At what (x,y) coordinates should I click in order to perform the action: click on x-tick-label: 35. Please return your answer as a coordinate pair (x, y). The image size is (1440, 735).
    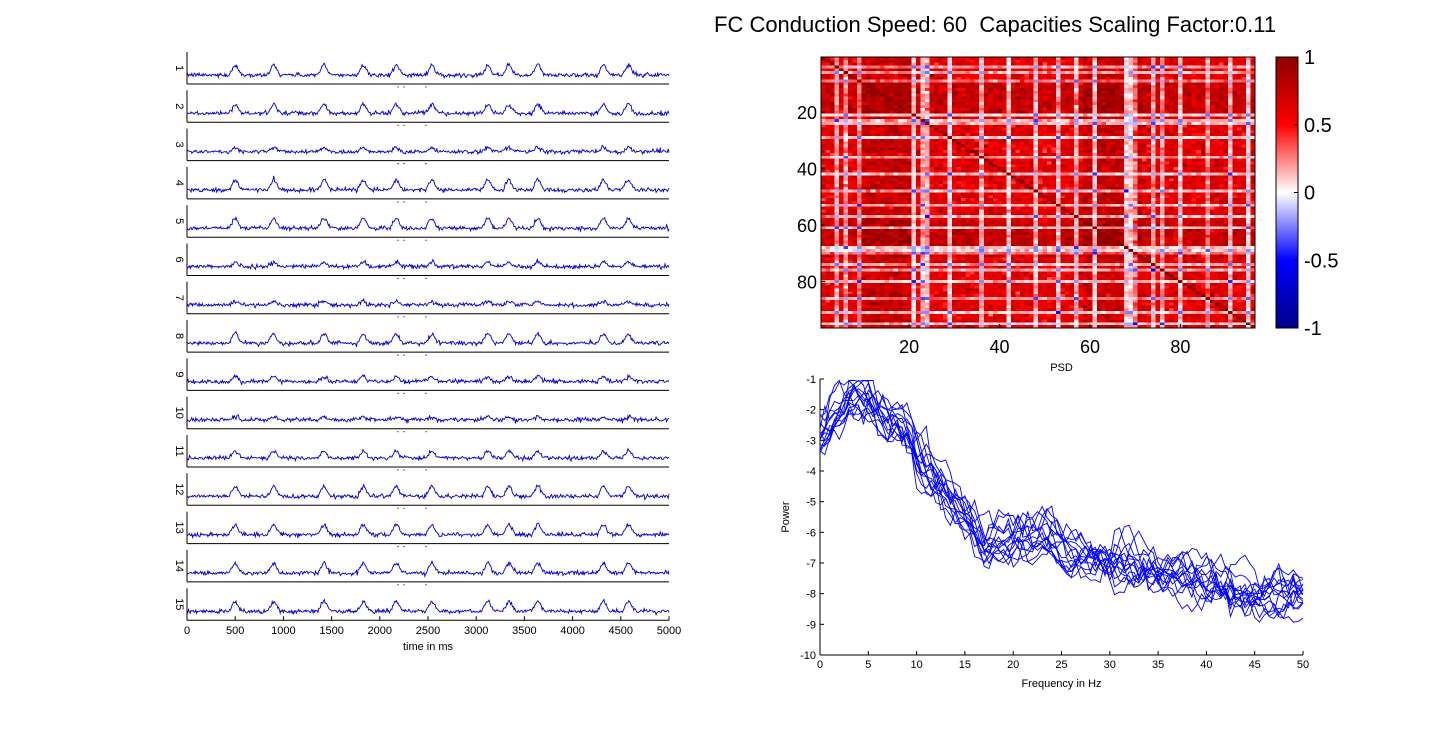
    Looking at the image, I should click on (1158, 665).